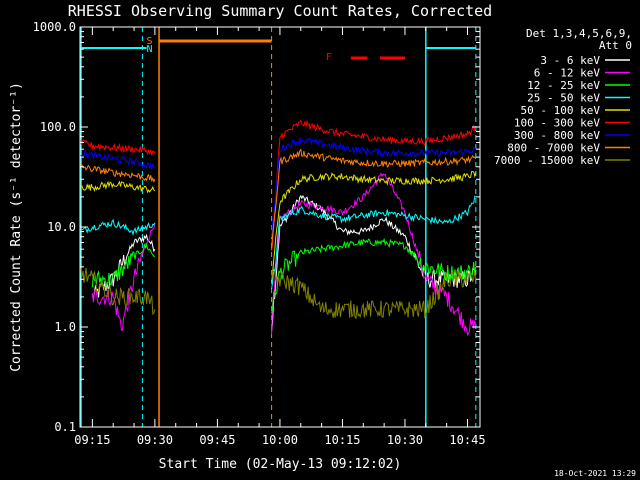 The width and height of the screenshot is (640, 480). Describe the element at coordinates (567, 73) in the screenshot. I see `legend-label: 6 - 12 keV` at that location.